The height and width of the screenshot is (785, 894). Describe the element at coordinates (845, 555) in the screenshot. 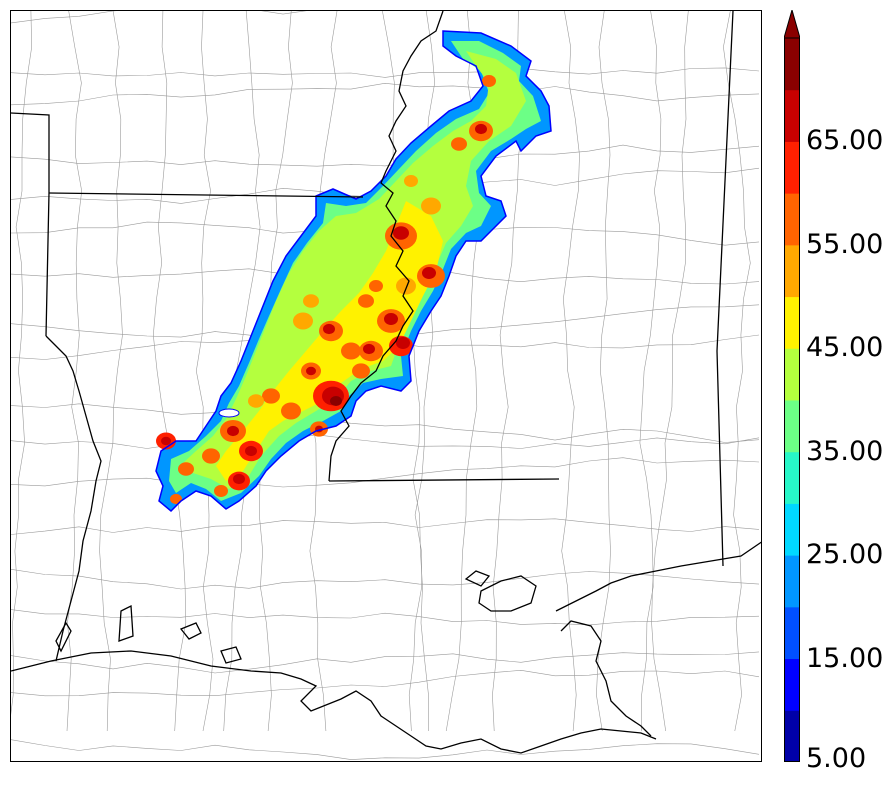

I see `colorbar-tick-label: 25.00` at that location.